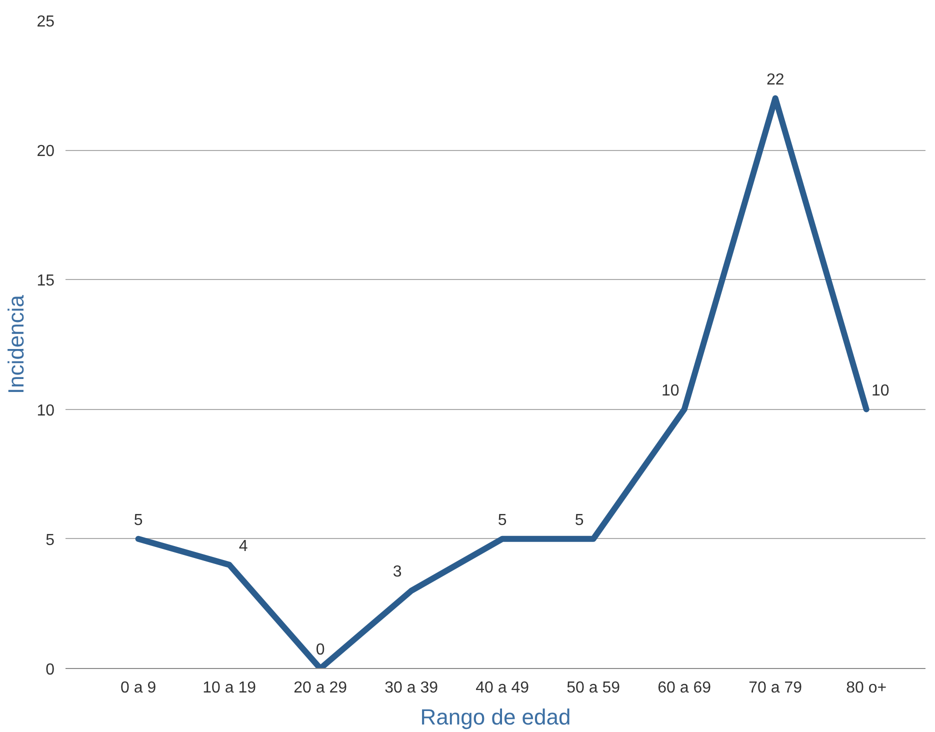  What do you see at coordinates (50, 670) in the screenshot?
I see `y-tick-label: 0` at bounding box center [50, 670].